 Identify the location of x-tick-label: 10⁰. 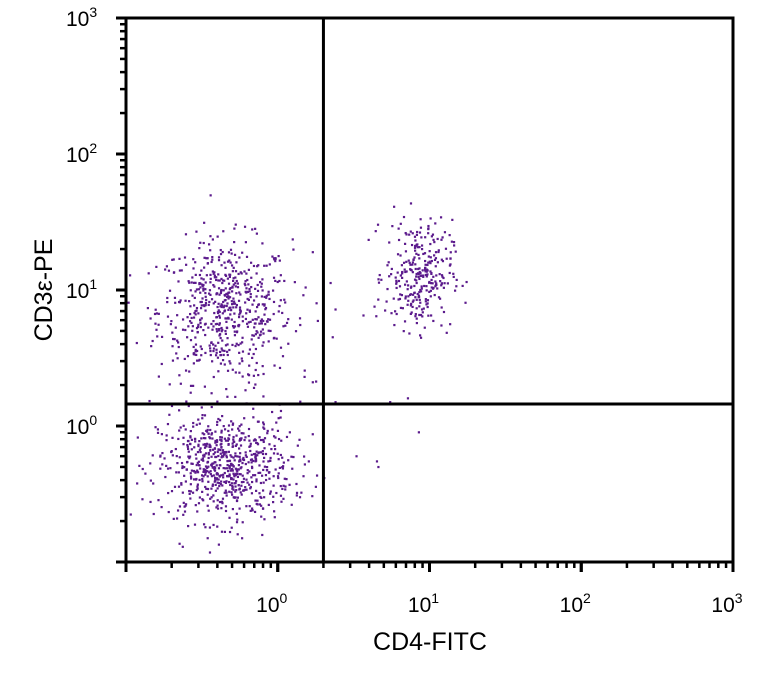
(271, 603).